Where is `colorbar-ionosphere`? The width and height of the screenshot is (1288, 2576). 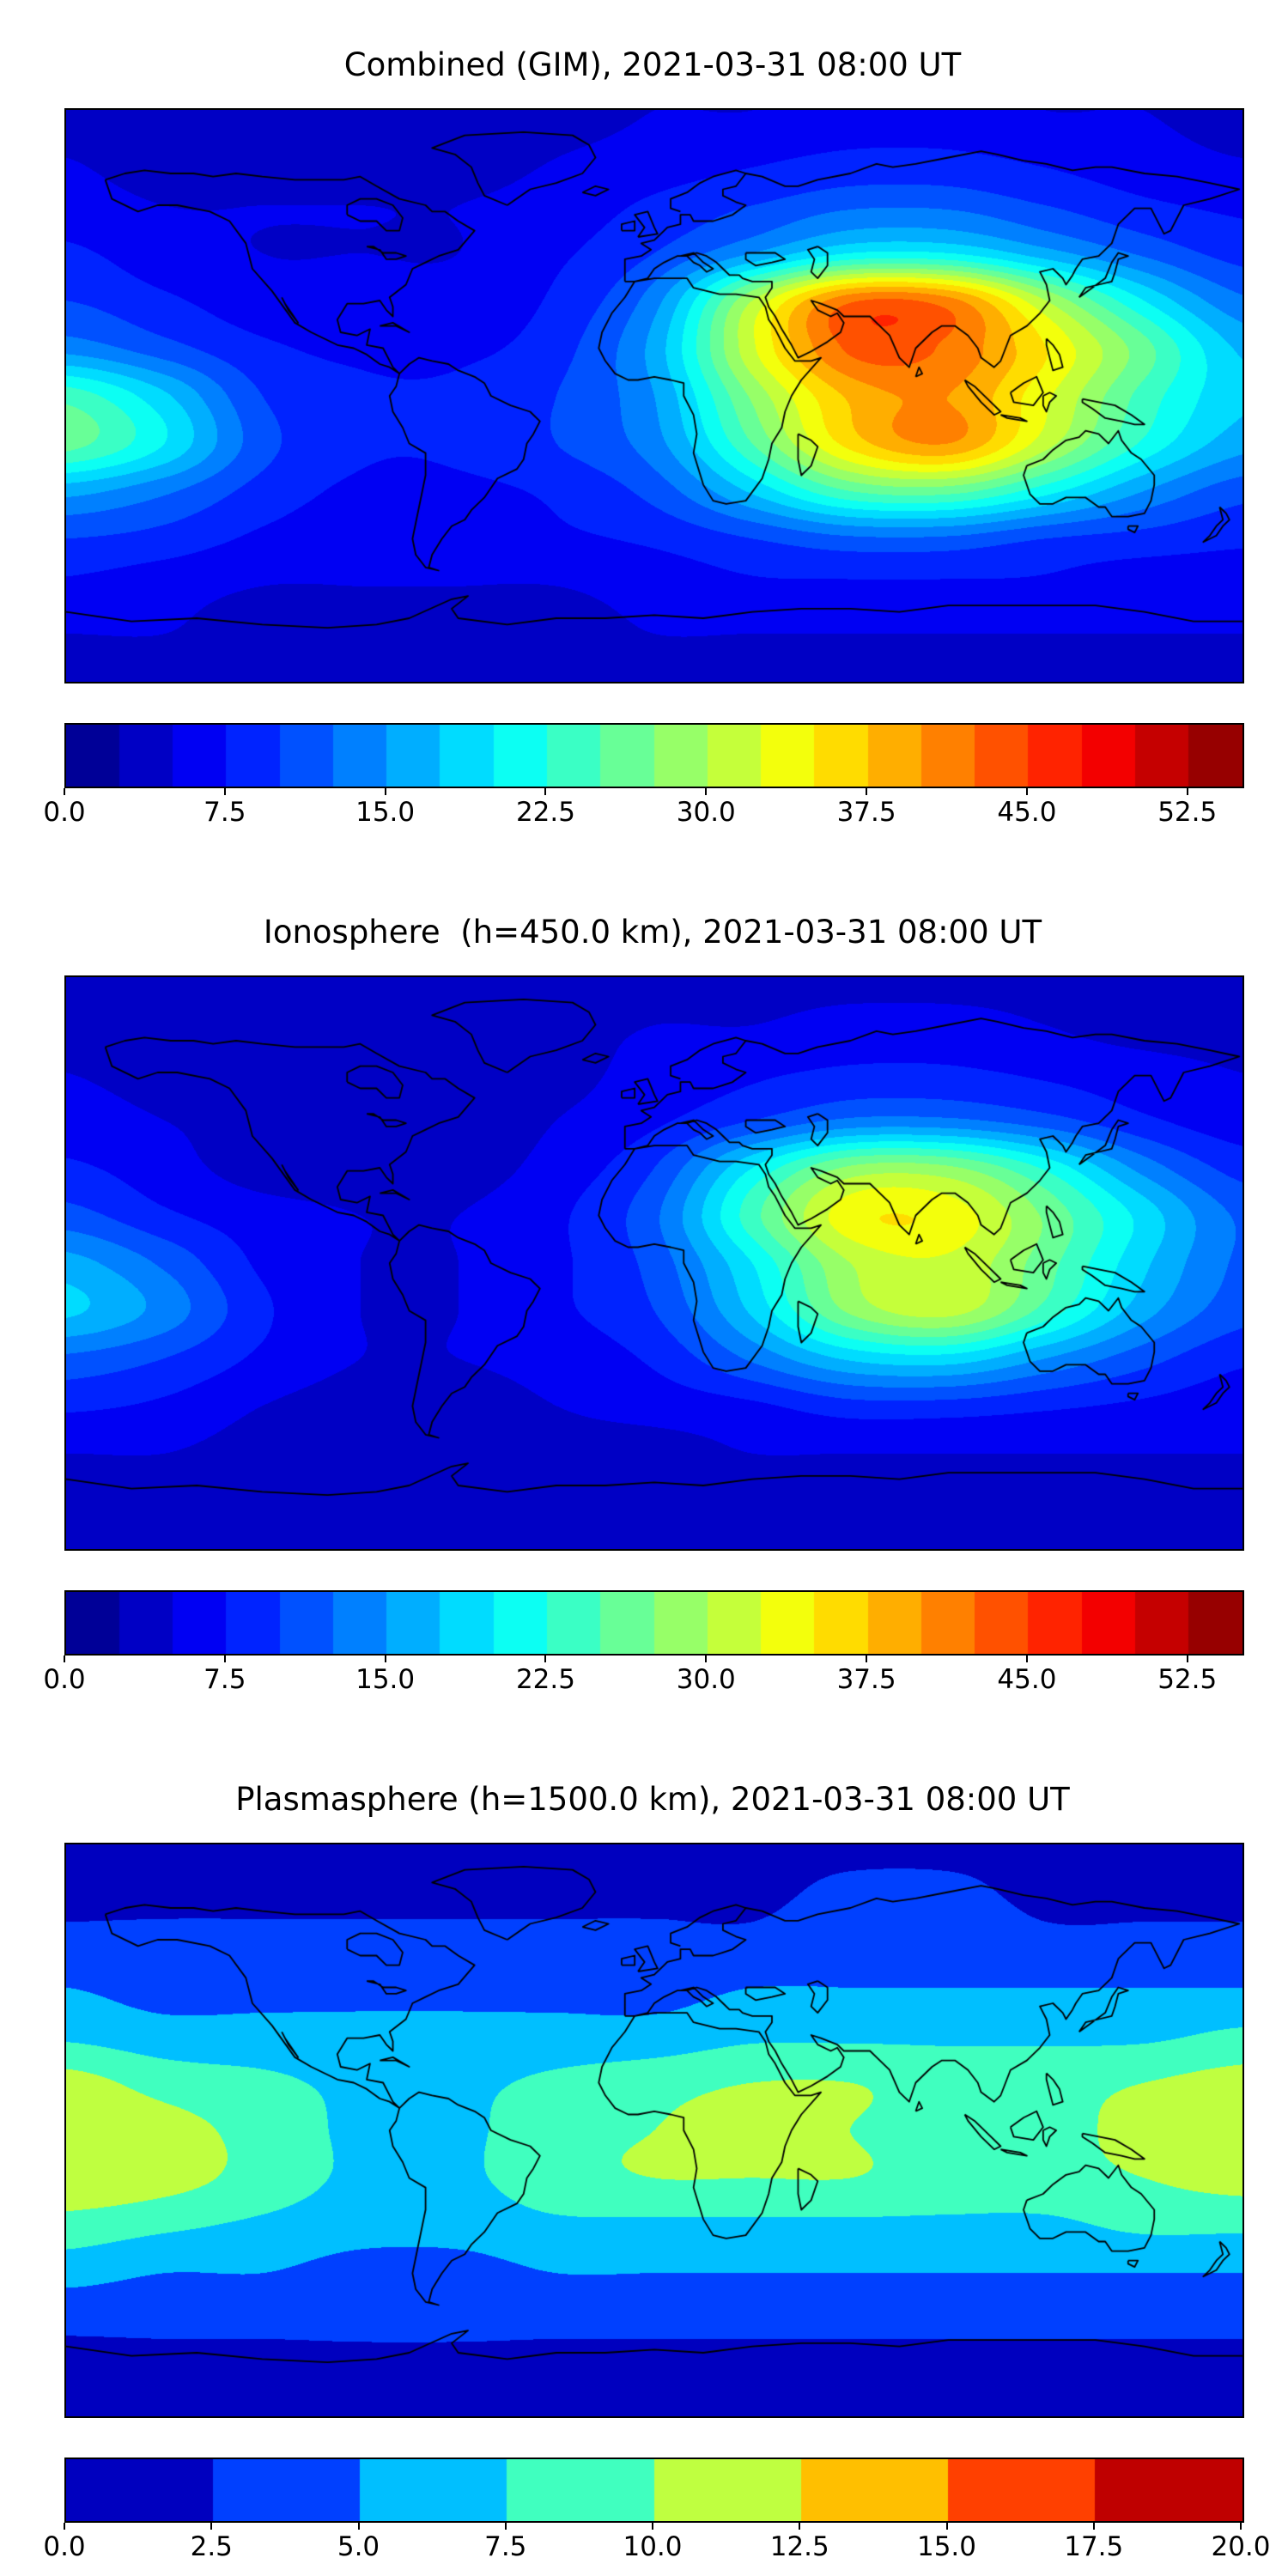
colorbar-ionosphere is located at coordinates (654, 1623).